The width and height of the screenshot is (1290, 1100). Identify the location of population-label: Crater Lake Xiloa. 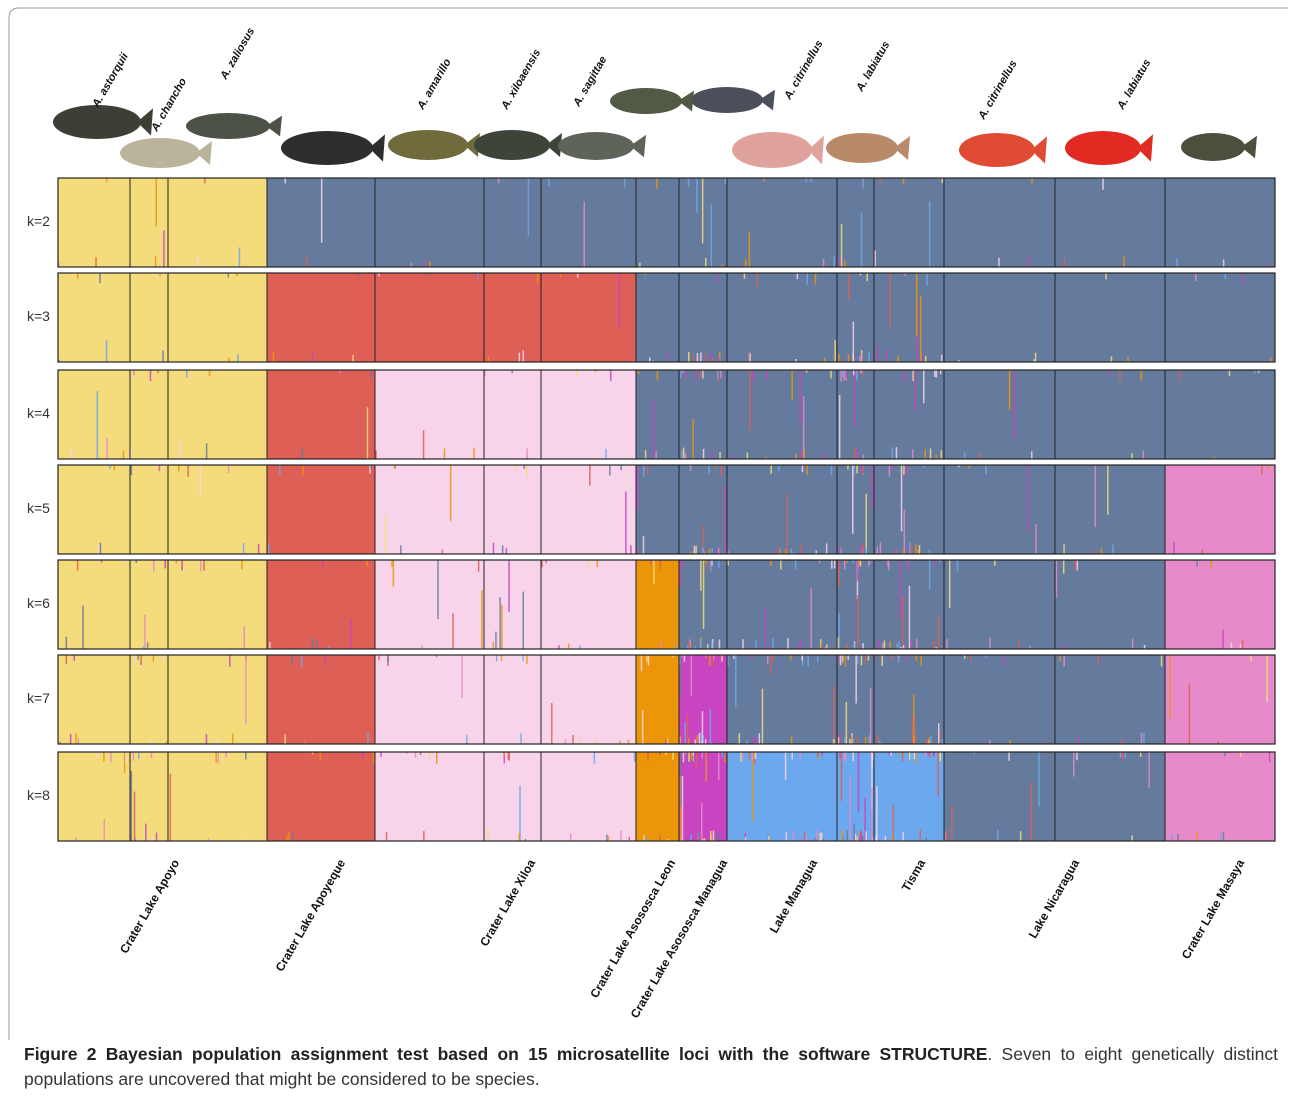
(507, 903).